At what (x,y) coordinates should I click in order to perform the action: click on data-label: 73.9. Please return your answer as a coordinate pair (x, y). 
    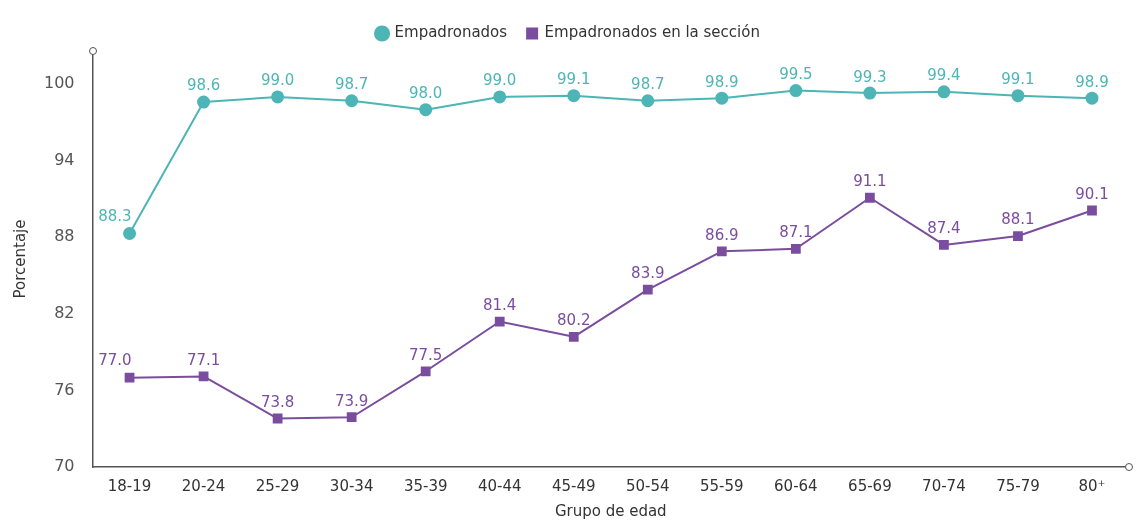
    Looking at the image, I should click on (351, 400).